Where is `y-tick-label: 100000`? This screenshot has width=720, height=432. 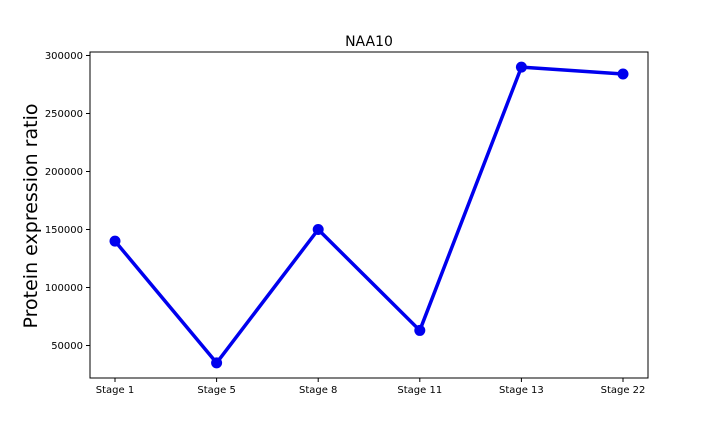
y-tick-label: 100000 is located at coordinates (64, 288).